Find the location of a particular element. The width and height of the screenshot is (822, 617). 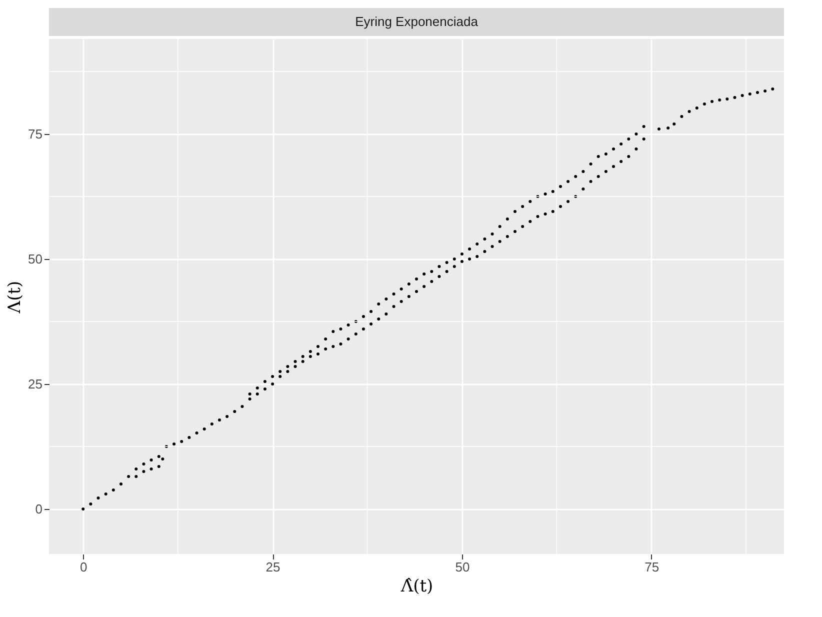

x-tick-label: 75 is located at coordinates (652, 567).